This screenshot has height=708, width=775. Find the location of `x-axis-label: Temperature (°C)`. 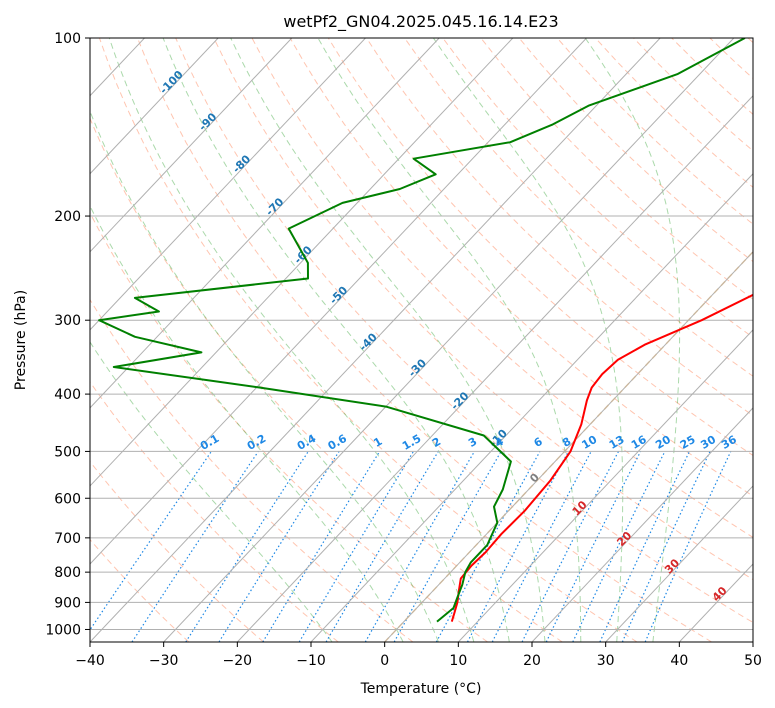

x-axis-label: Temperature (°C) is located at coordinates (421, 689).